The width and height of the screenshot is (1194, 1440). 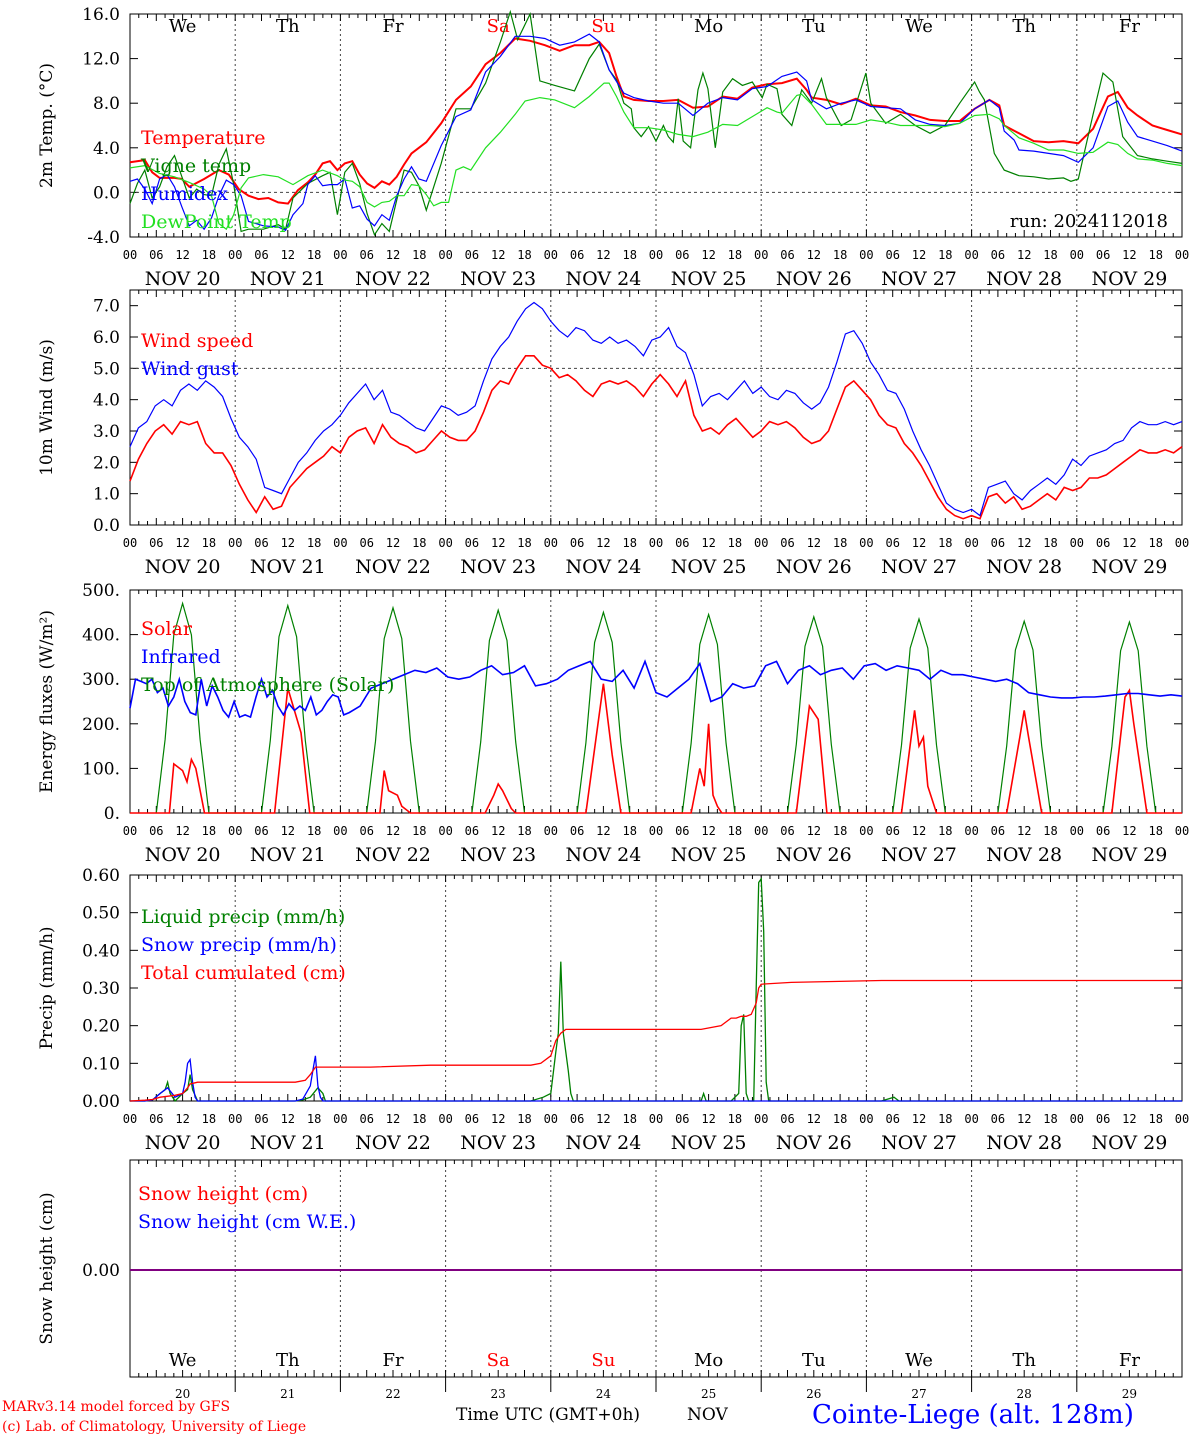 I want to click on date-label: NOV 27, so click(x=919, y=279).